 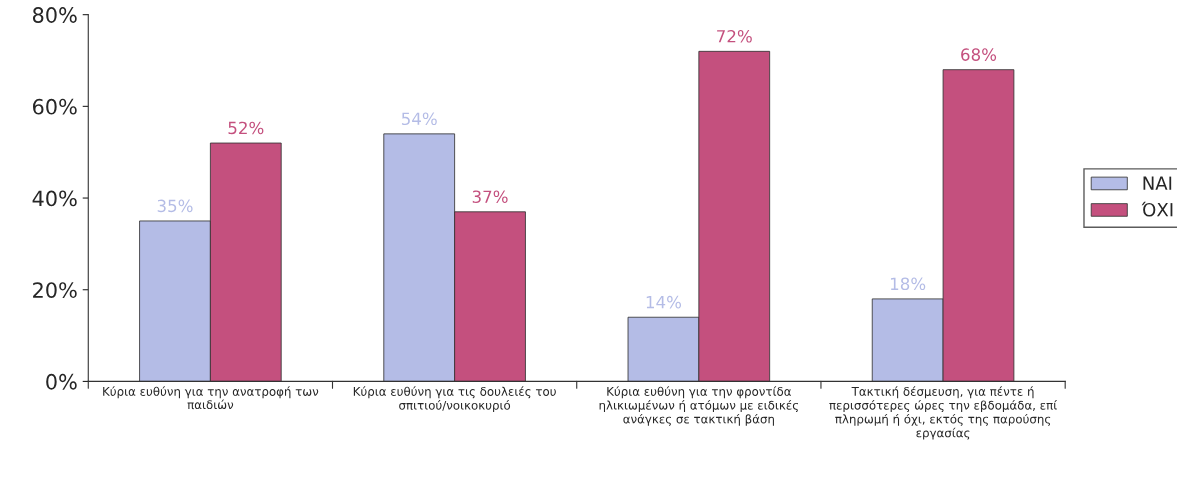 What do you see at coordinates (246, 128) in the screenshot?
I see `data-label: 52%` at bounding box center [246, 128].